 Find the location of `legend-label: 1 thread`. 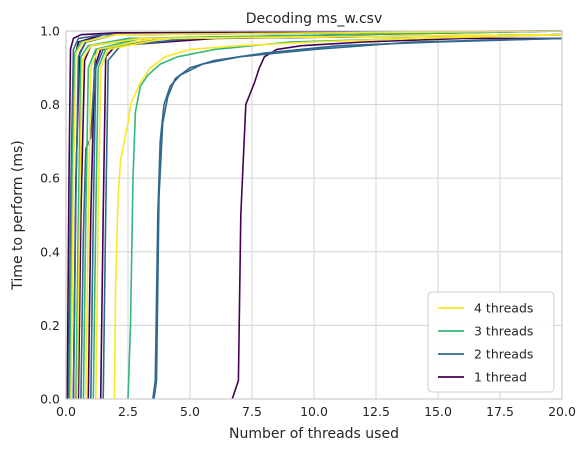

legend-label: 1 thread is located at coordinates (500, 377).